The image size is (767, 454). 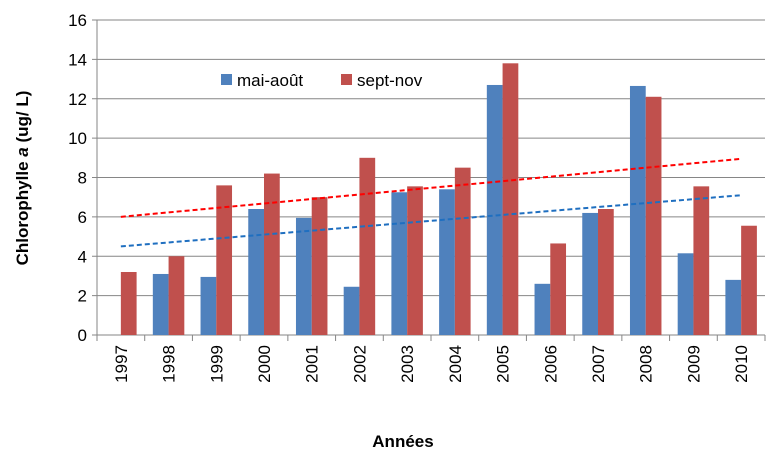 What do you see at coordinates (359, 364) in the screenshot?
I see `x-tick-label: 2002` at bounding box center [359, 364].